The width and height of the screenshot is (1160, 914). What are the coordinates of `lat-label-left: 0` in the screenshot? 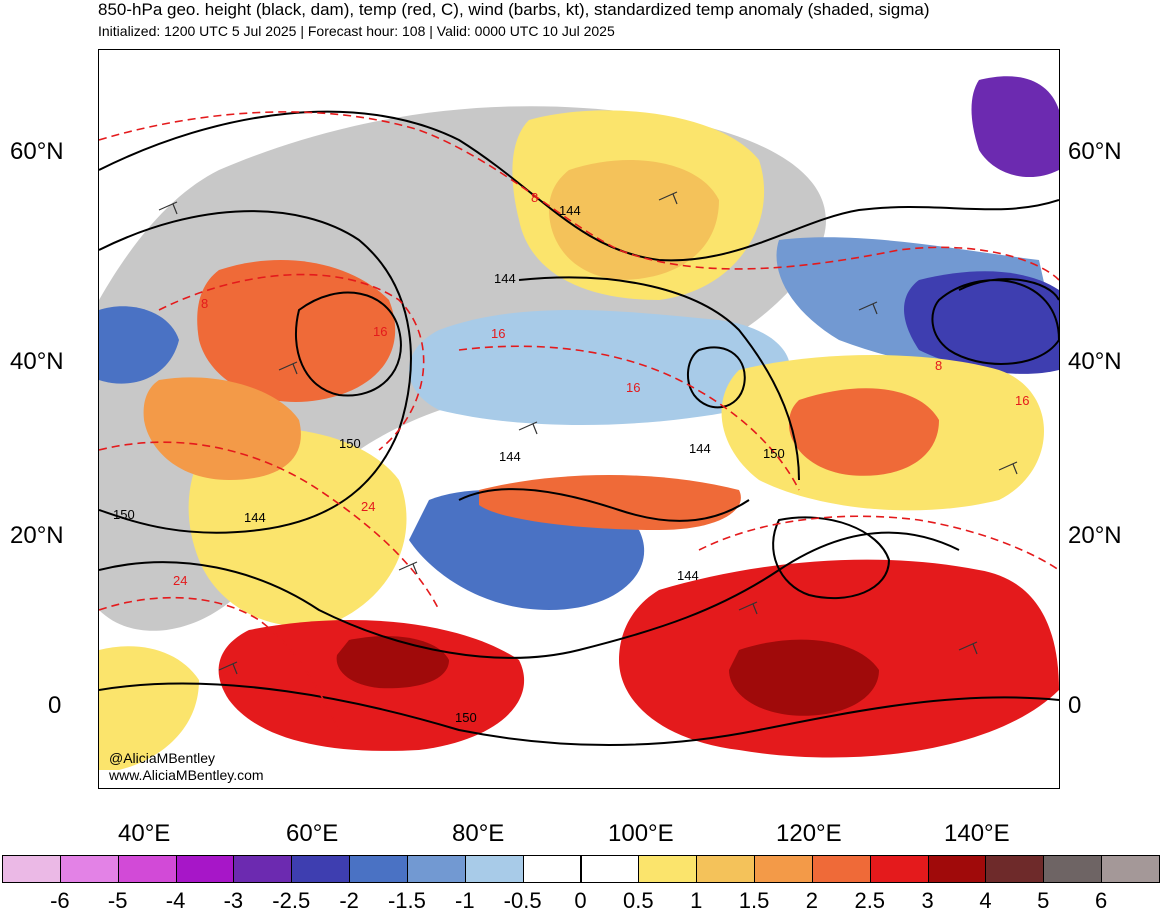 It's located at (55, 705).